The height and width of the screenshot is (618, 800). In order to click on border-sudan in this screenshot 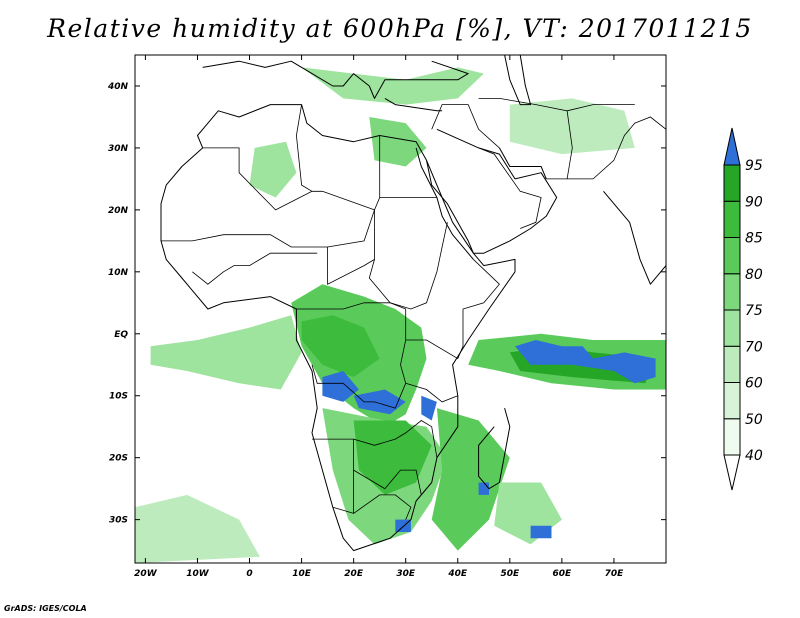, I will do `click(408, 259)`.